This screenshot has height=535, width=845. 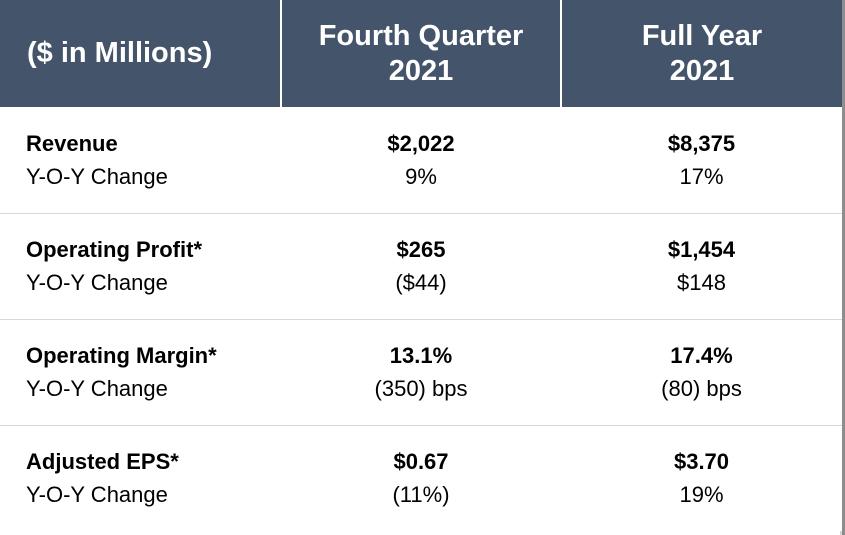 I want to click on full-year-value: $8,375, so click(x=701, y=143).